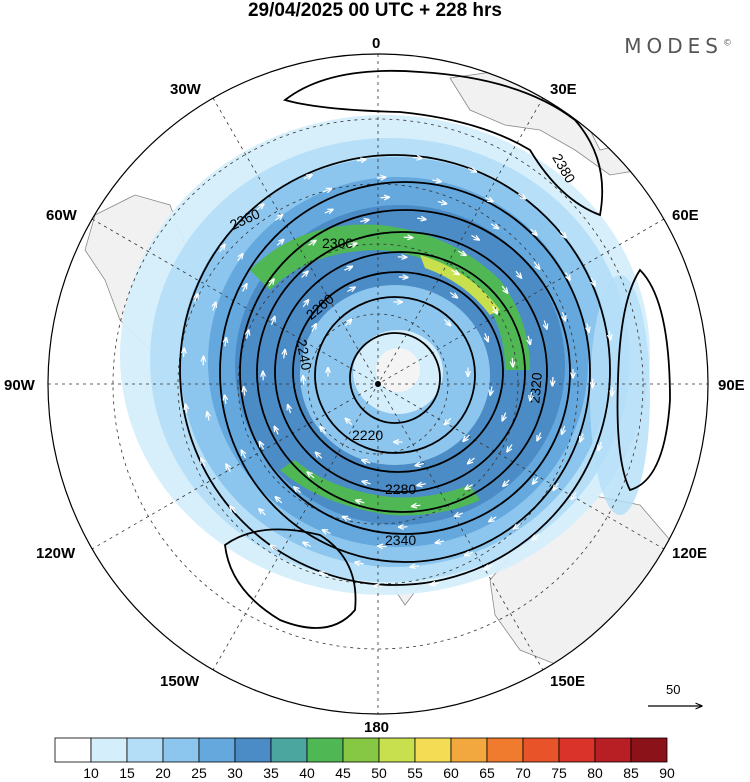  Describe the element at coordinates (56, 553) in the screenshot. I see `lon-label-120w: 120W` at that location.